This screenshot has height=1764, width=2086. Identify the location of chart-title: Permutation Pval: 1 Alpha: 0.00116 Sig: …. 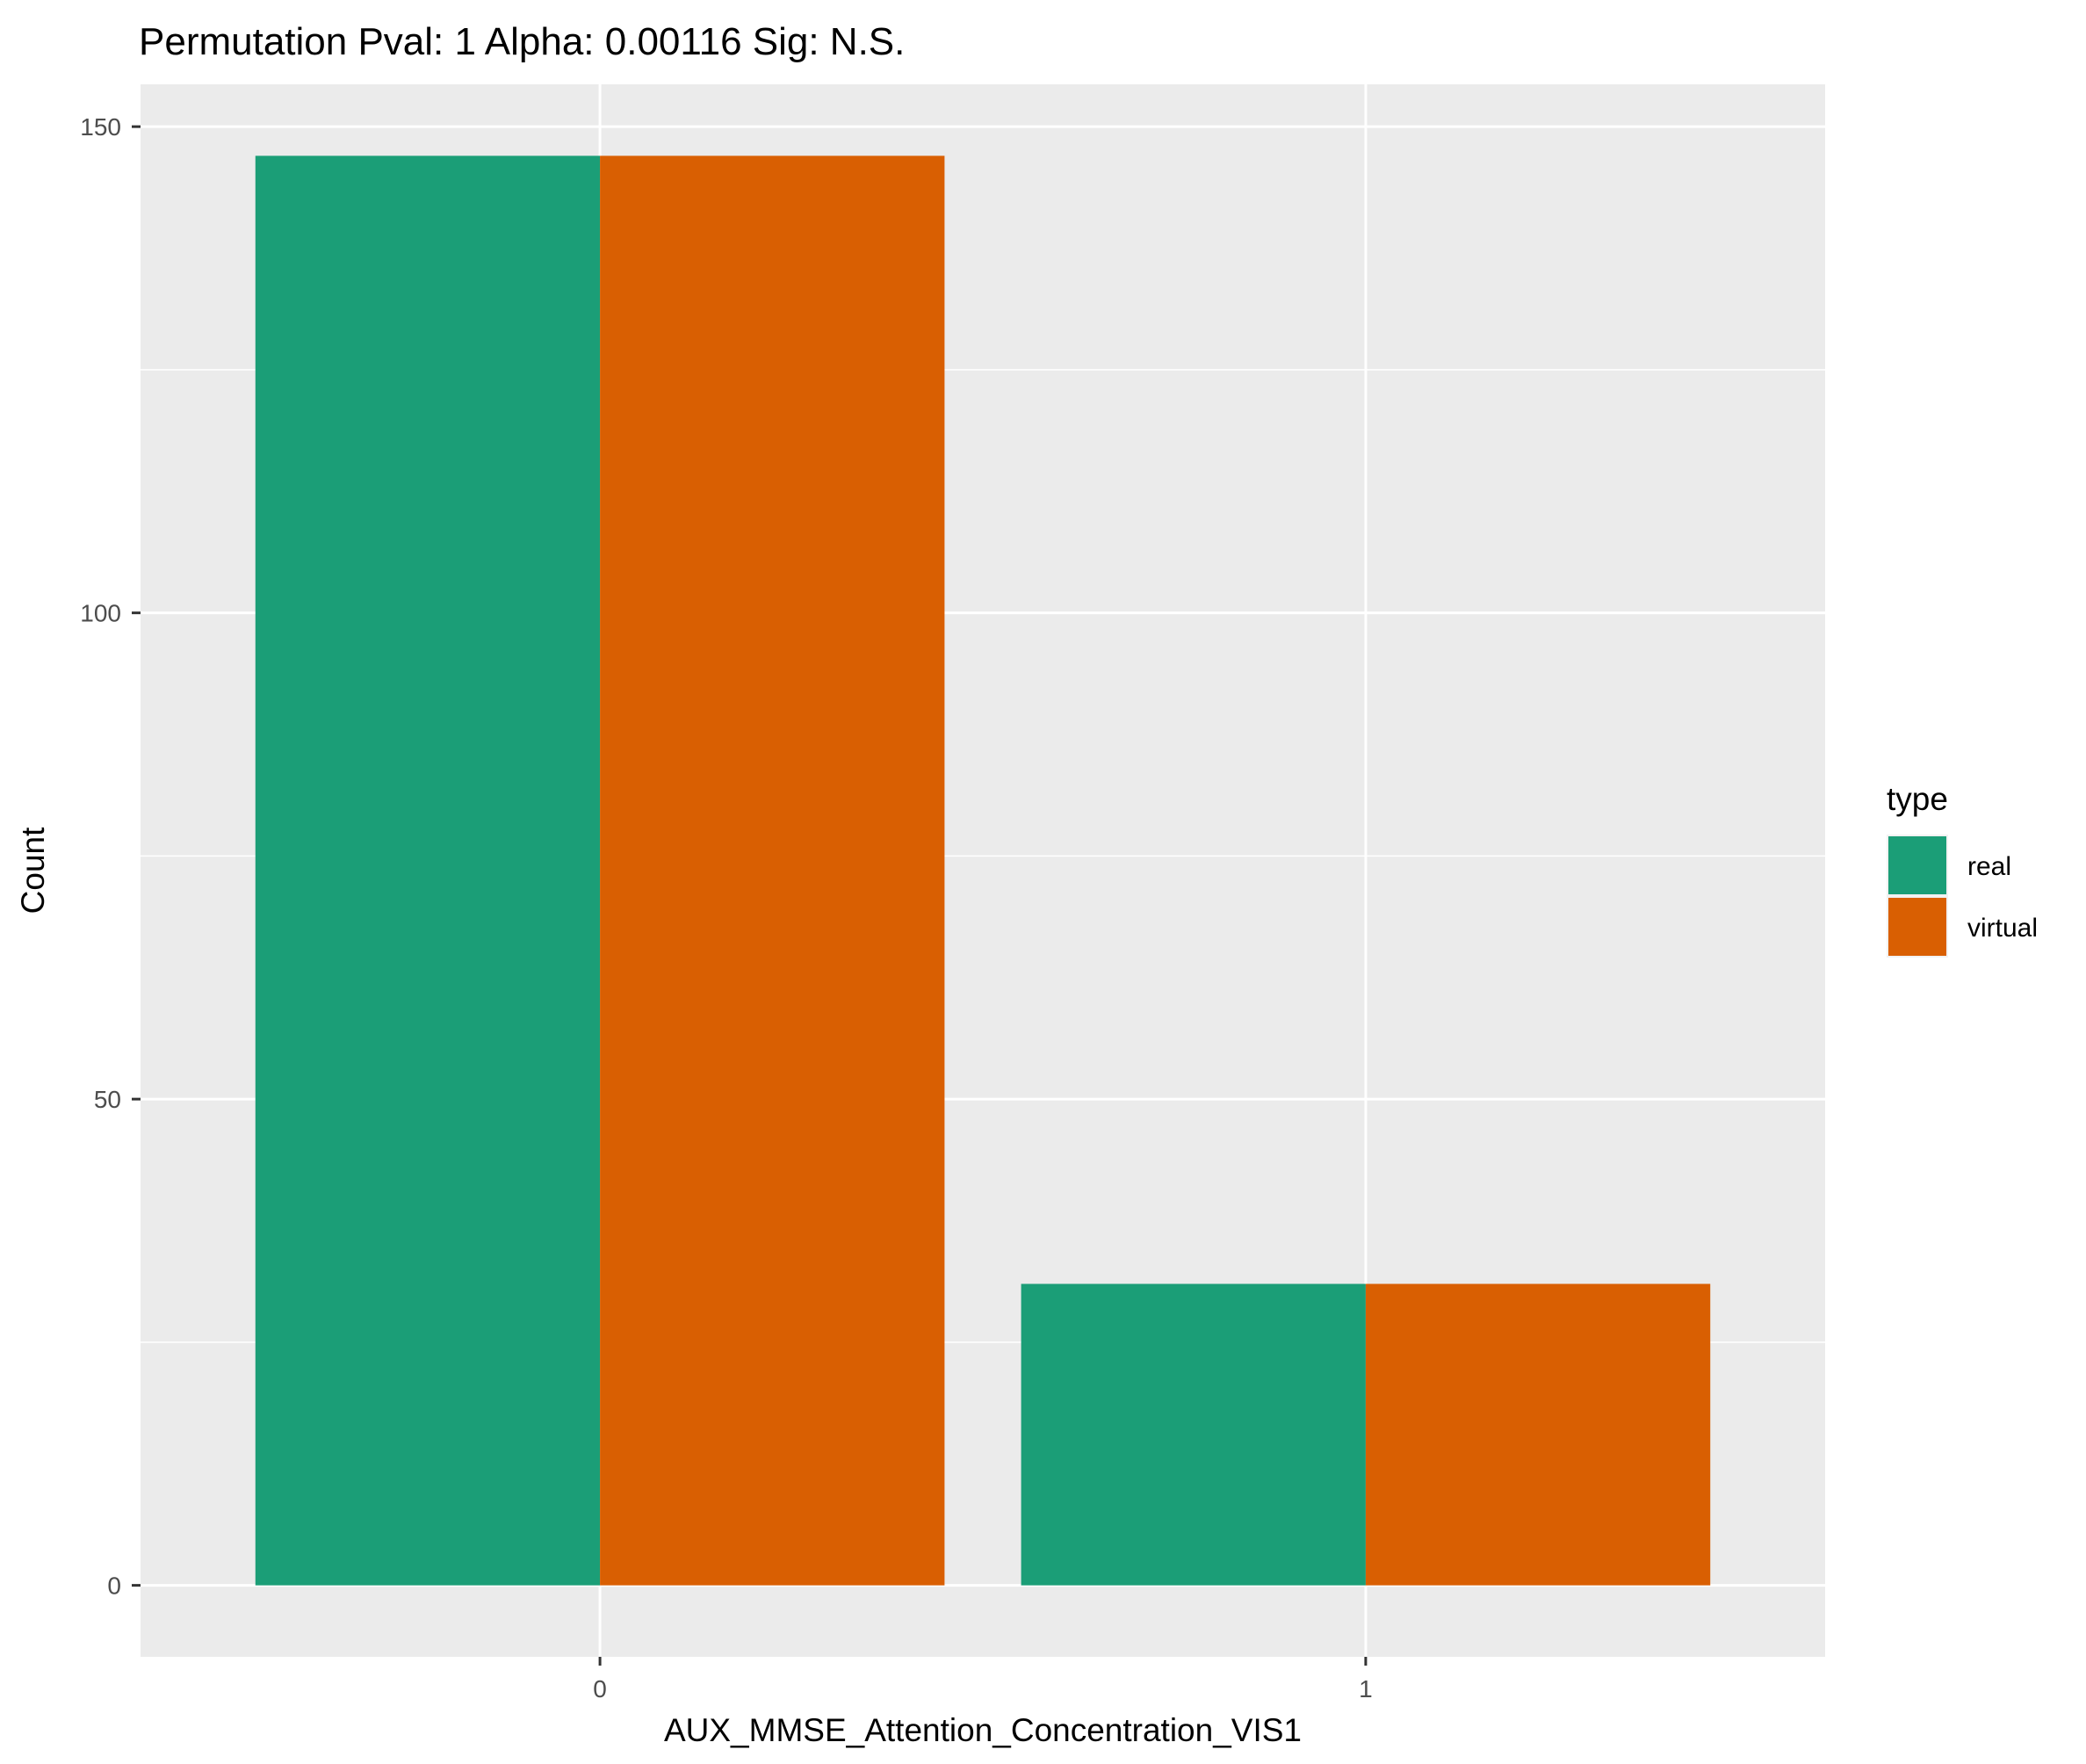
(522, 41).